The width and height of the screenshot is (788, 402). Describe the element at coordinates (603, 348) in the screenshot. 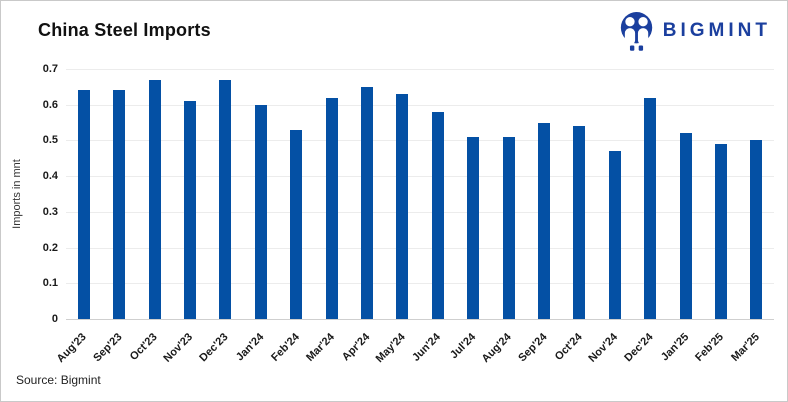

I see `x-tick-label: Nov'24` at that location.